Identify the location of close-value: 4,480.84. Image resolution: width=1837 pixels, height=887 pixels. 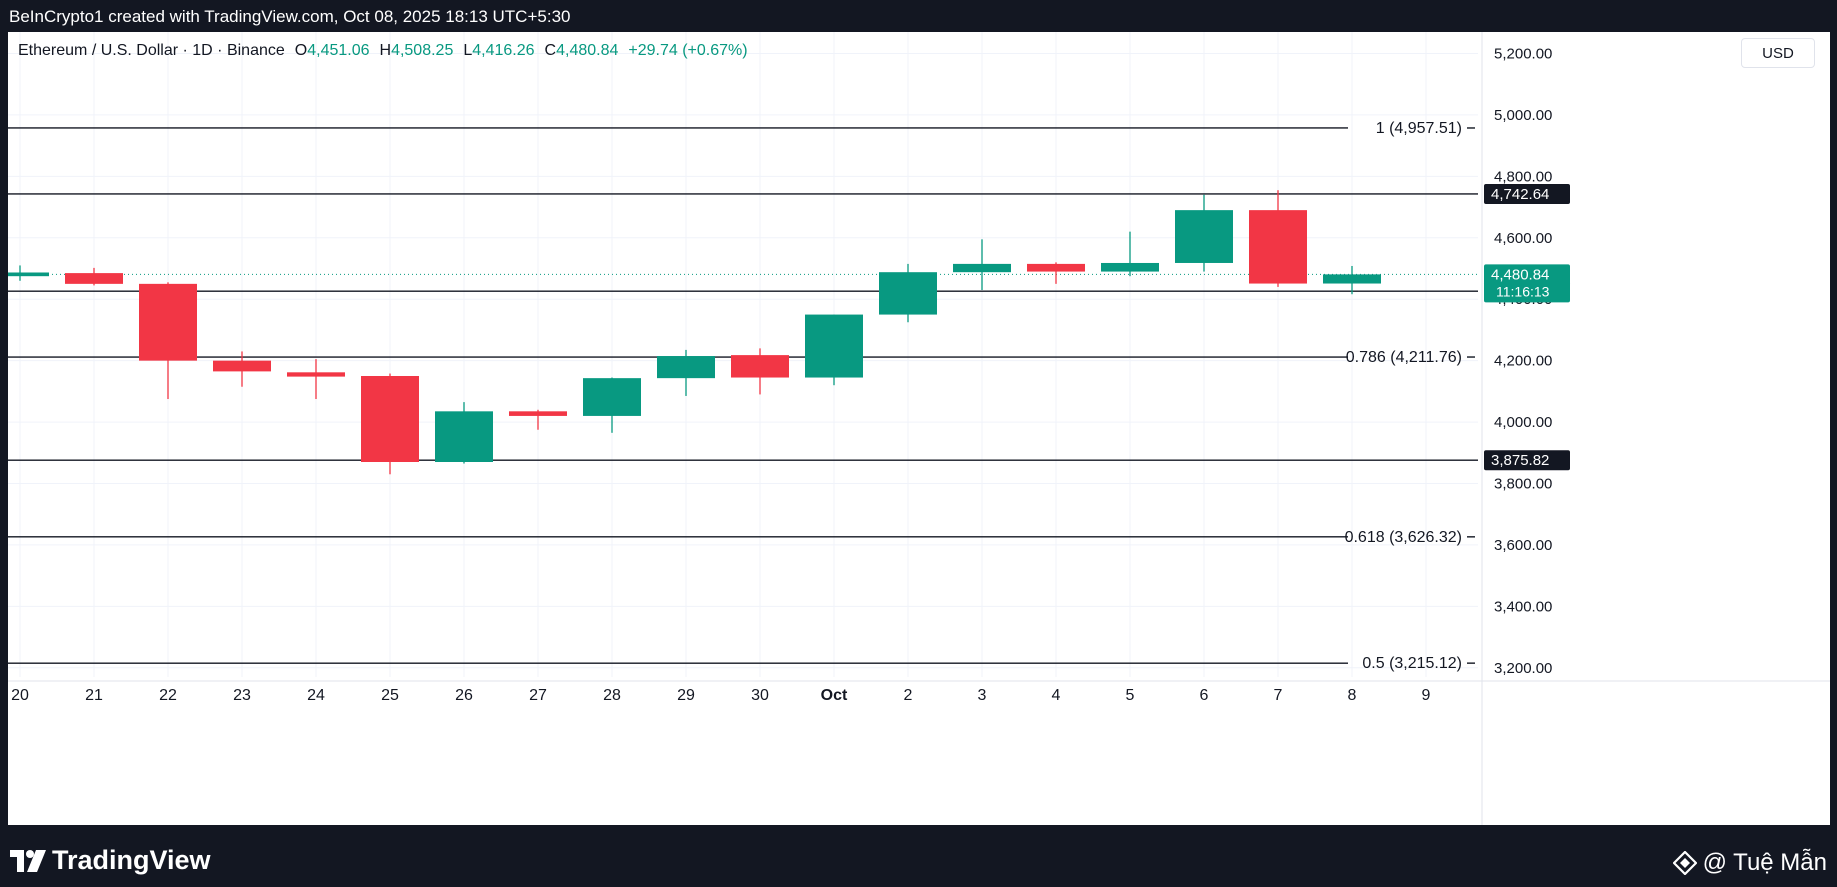
(587, 50).